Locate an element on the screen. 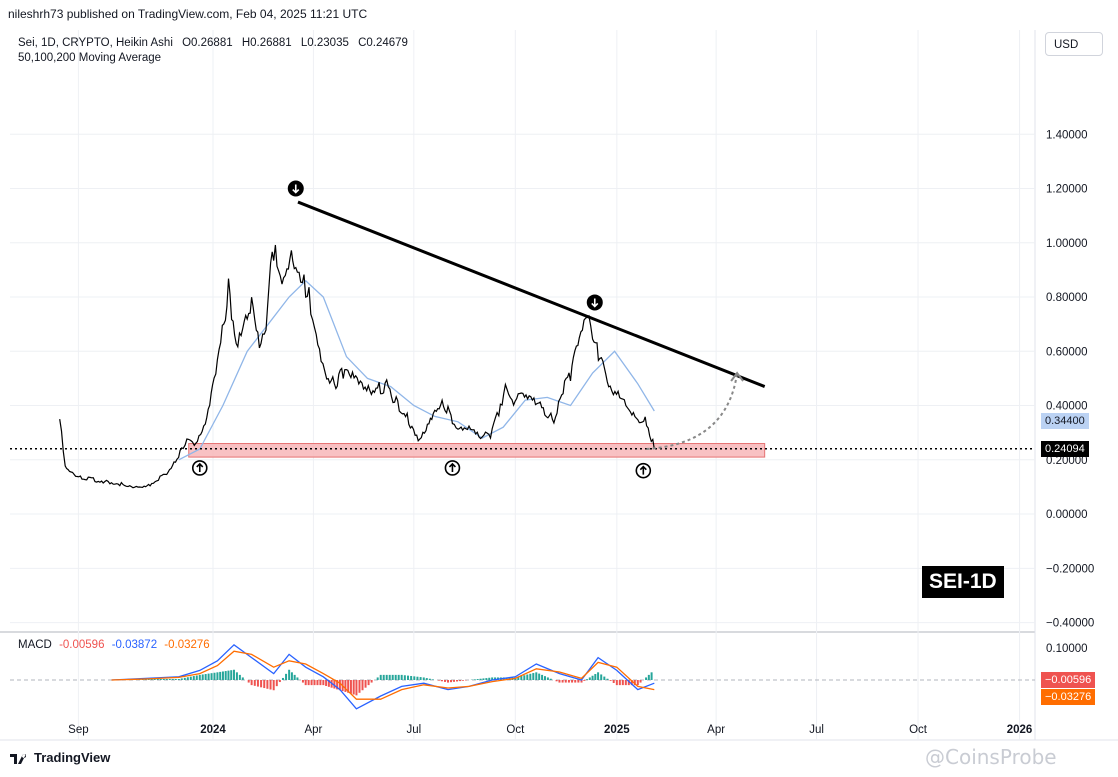  projection-path is located at coordinates (692, 411).